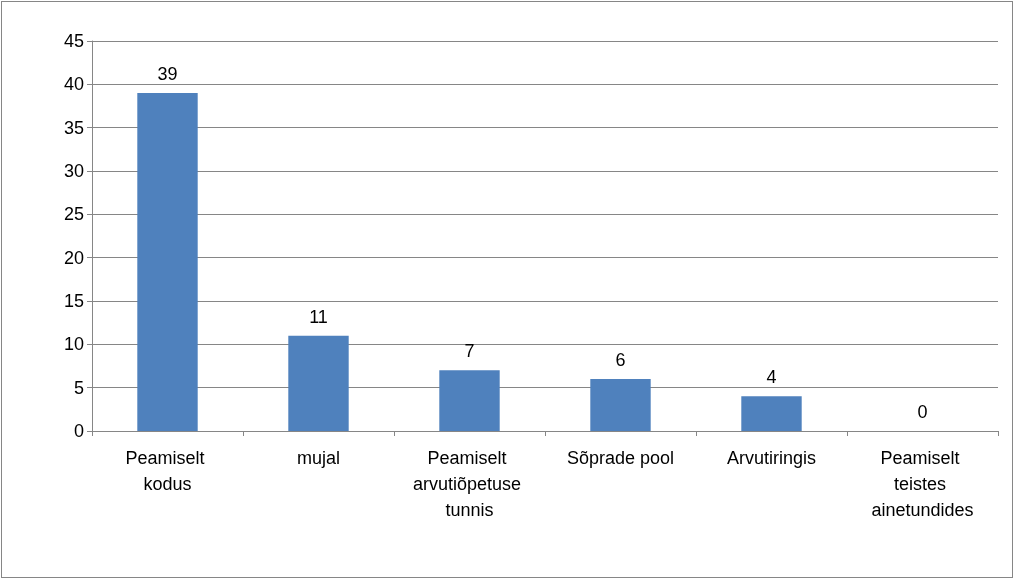 Image resolution: width=1014 pixels, height=579 pixels. I want to click on y-tick-label: 30, so click(73, 171).